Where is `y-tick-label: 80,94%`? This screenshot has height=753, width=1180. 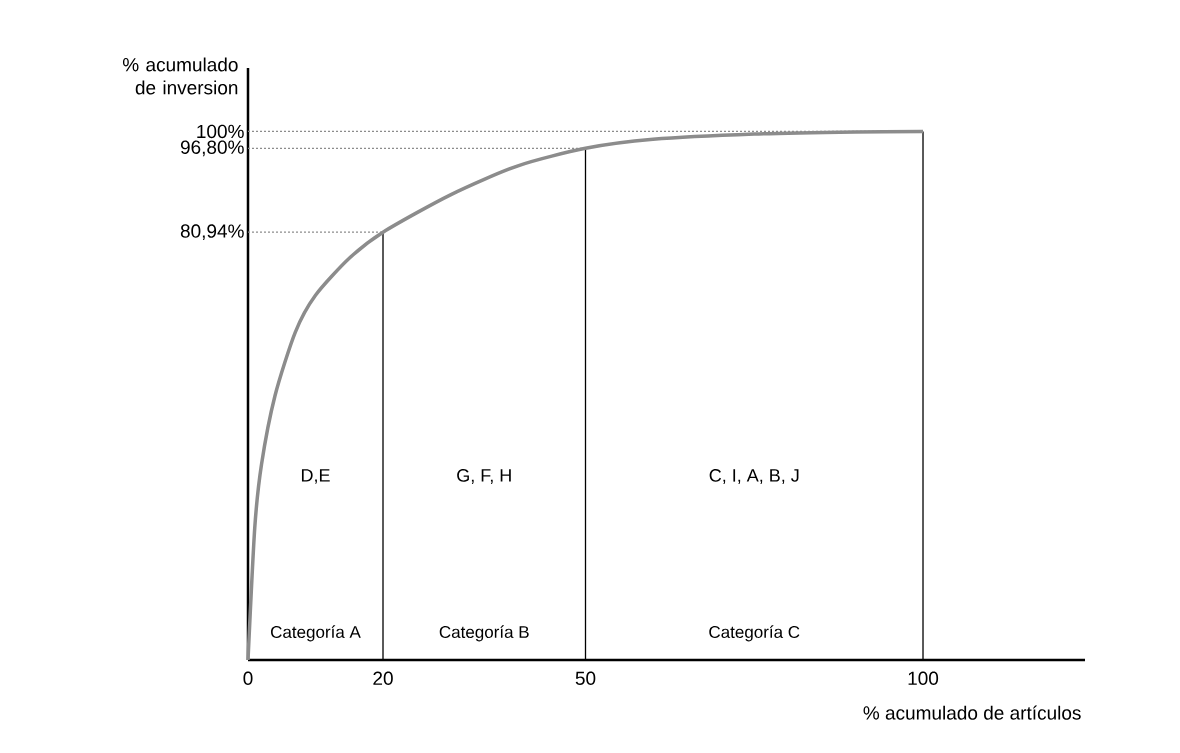 y-tick-label: 80,94% is located at coordinates (212, 232).